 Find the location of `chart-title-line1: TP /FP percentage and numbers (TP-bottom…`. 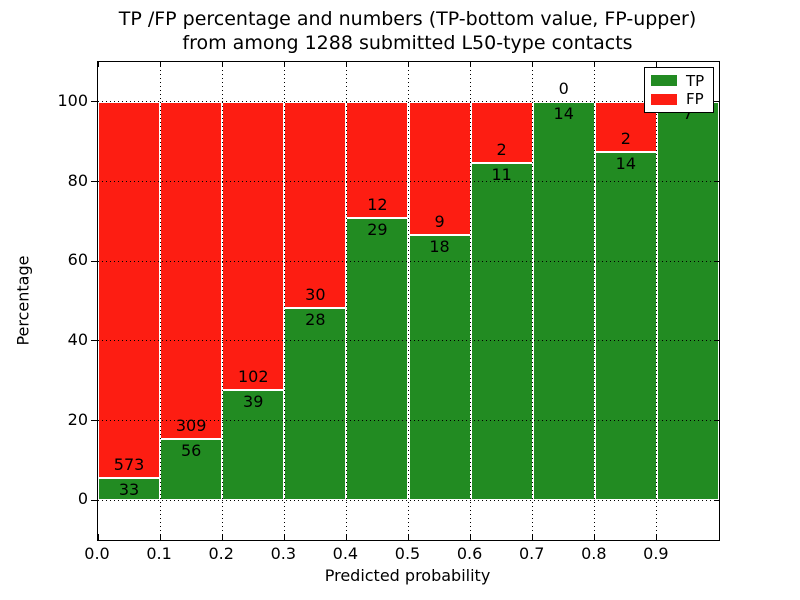

chart-title-line1: TP /FP percentage and numbers (TP-bottom… is located at coordinates (407, 19).